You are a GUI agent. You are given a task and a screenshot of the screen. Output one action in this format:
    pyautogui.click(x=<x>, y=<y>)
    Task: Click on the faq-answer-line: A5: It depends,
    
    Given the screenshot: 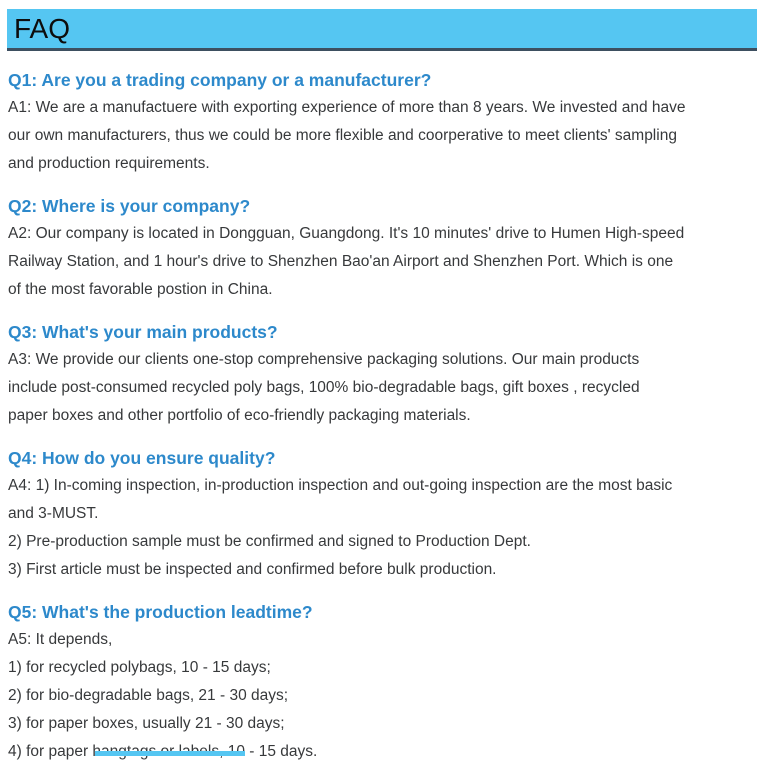 What is the action you would take?
    pyautogui.click(x=60, y=639)
    